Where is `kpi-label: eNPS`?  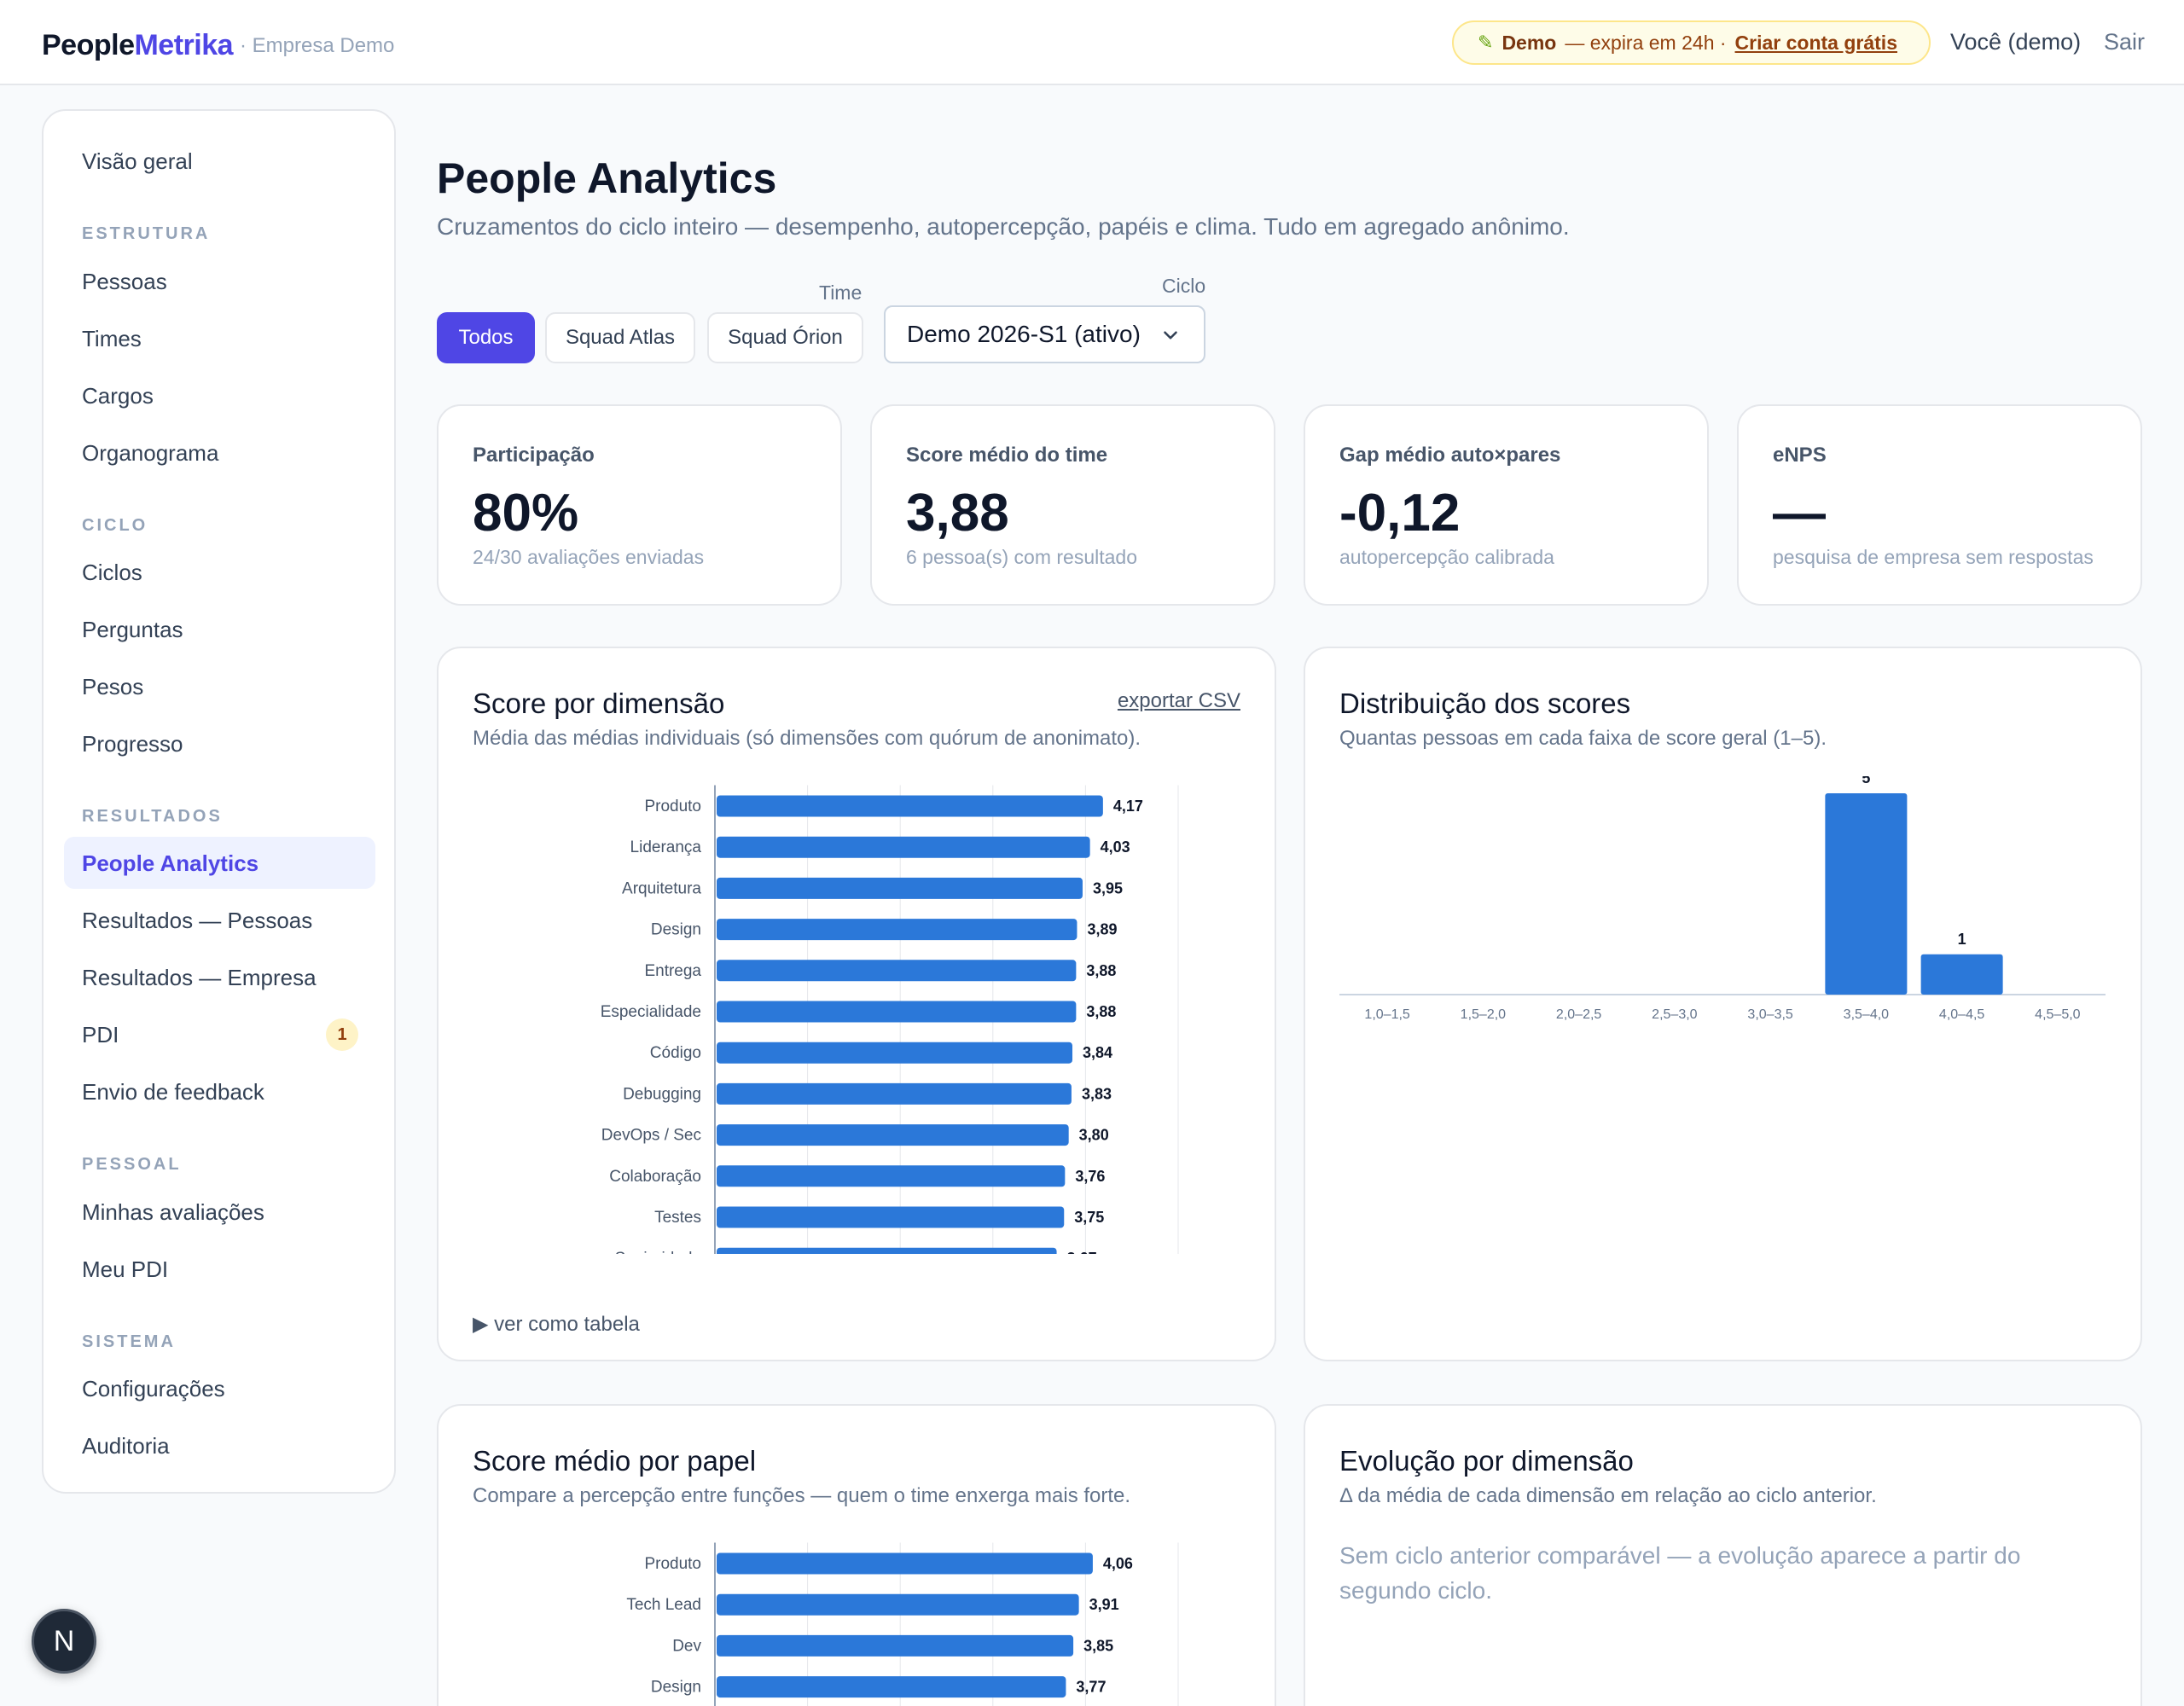
kpi-label: eNPS is located at coordinates (1800, 456).